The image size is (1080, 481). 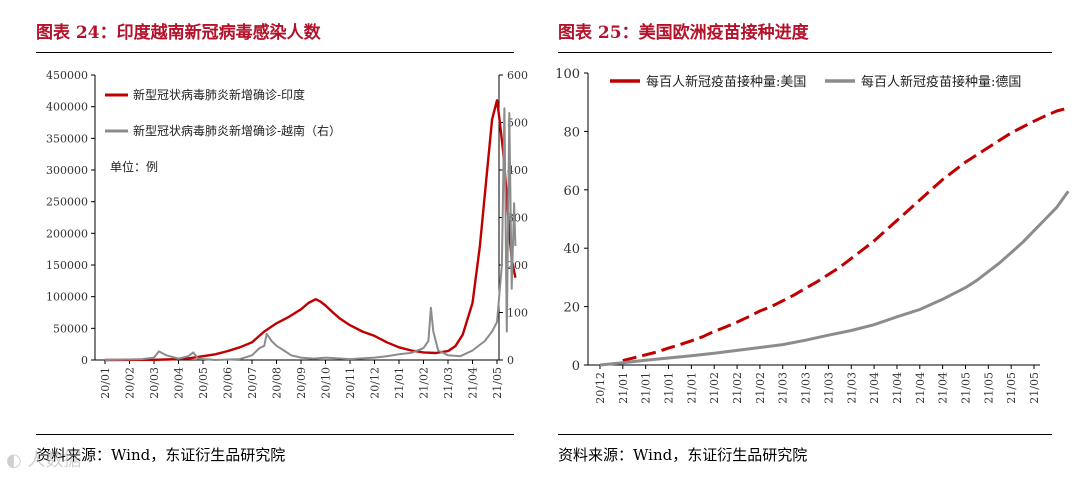 What do you see at coordinates (67, 297) in the screenshot?
I see `y-left-tick-label: 100000` at bounding box center [67, 297].